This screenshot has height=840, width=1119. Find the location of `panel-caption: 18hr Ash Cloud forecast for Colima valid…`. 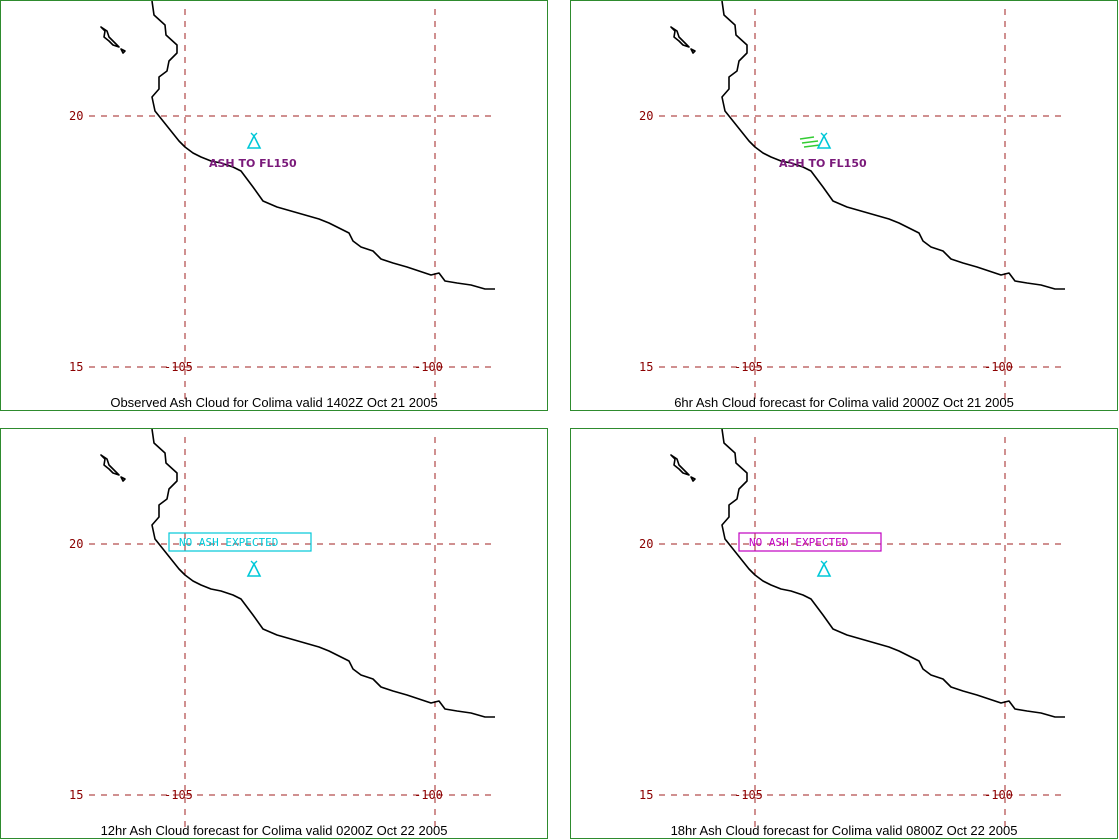

panel-caption: 18hr Ash Cloud forecast for Colima valid… is located at coordinates (844, 830).